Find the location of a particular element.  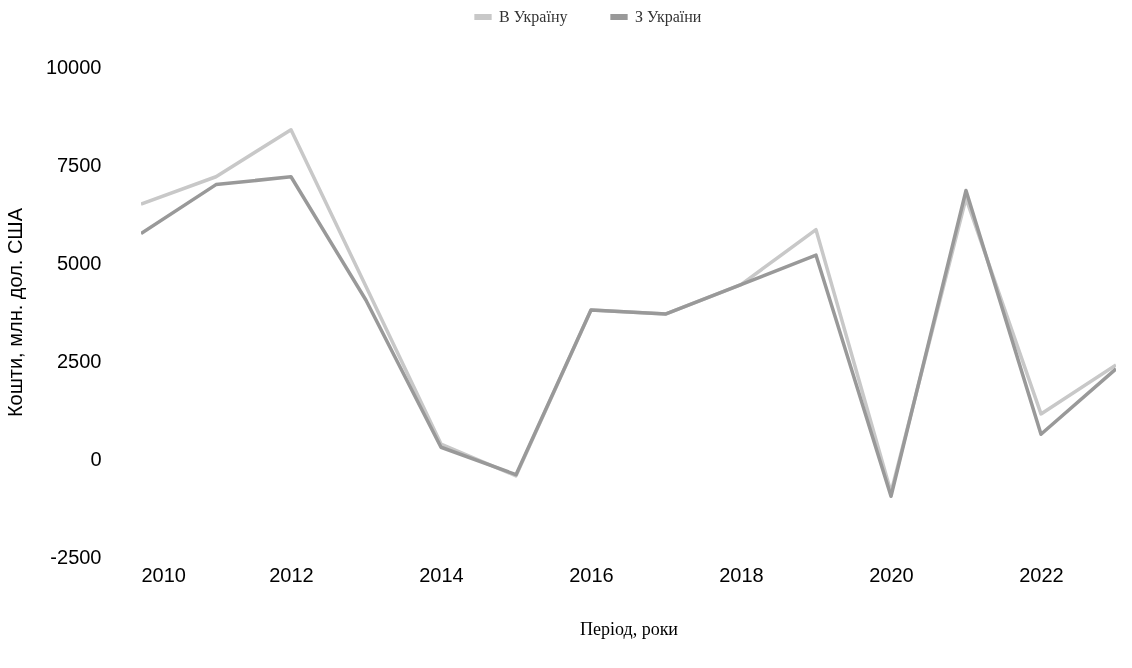

y-tick-label: 7500 is located at coordinates (79, 164).